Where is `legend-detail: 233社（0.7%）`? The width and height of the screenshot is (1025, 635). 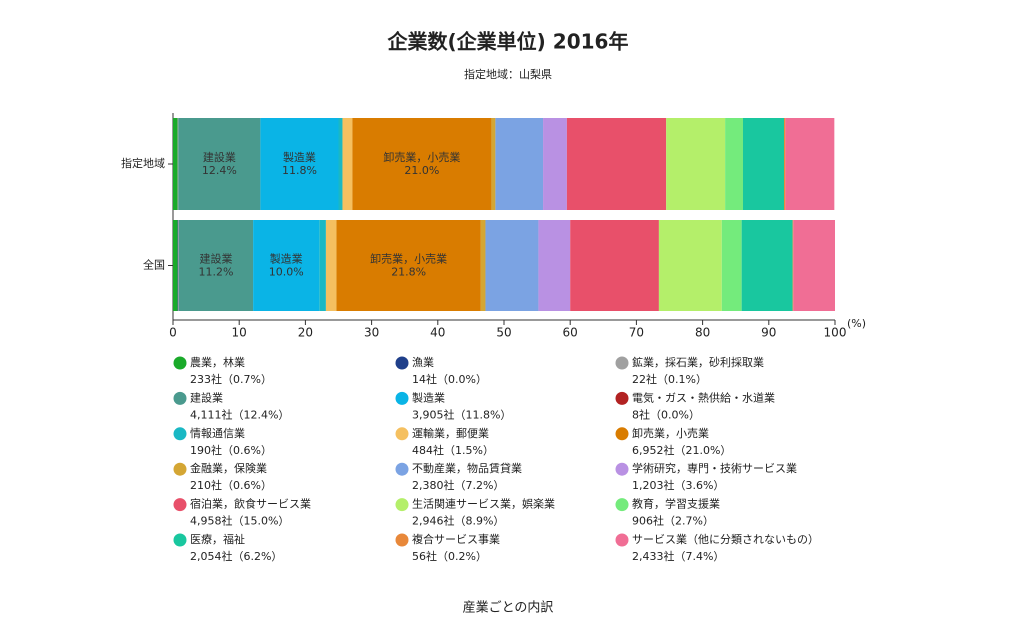 legend-detail: 233社（0.7%） is located at coordinates (231, 379).